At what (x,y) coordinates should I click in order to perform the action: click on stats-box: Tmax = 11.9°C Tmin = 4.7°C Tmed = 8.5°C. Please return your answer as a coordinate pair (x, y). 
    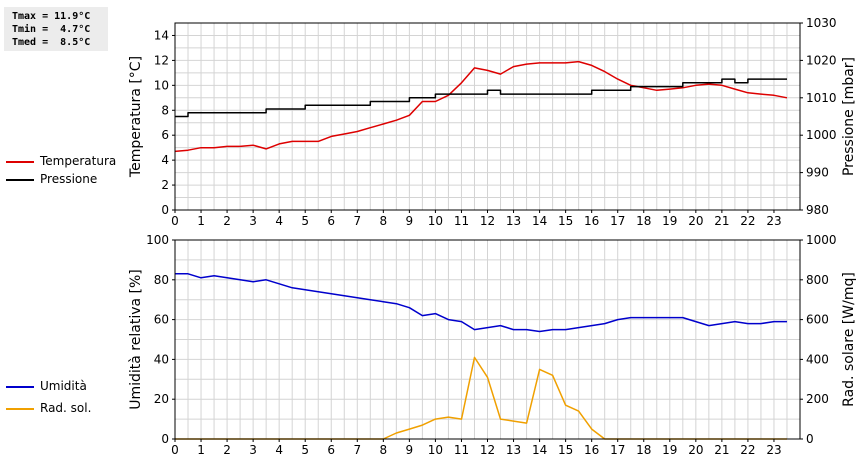
    Looking at the image, I should click on (56, 29).